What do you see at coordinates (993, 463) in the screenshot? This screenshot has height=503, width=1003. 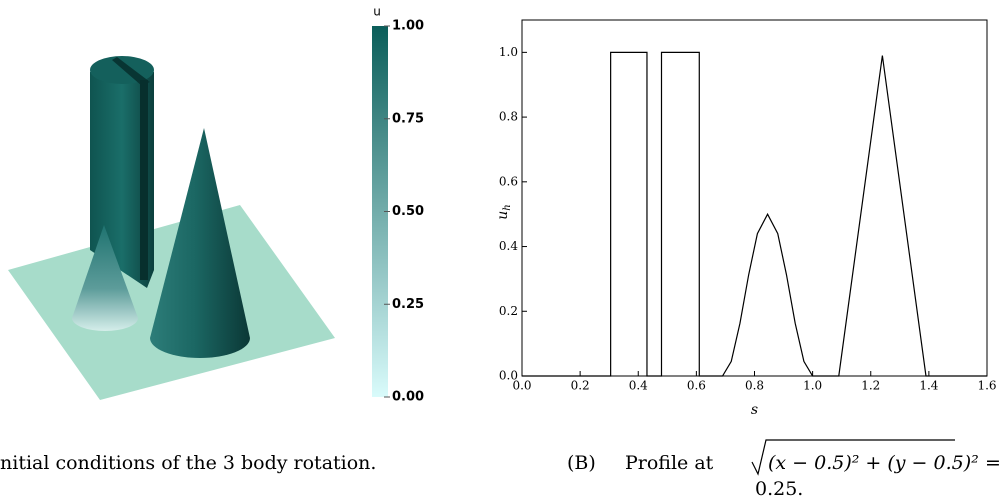 I see `caption-equals: =` at bounding box center [993, 463].